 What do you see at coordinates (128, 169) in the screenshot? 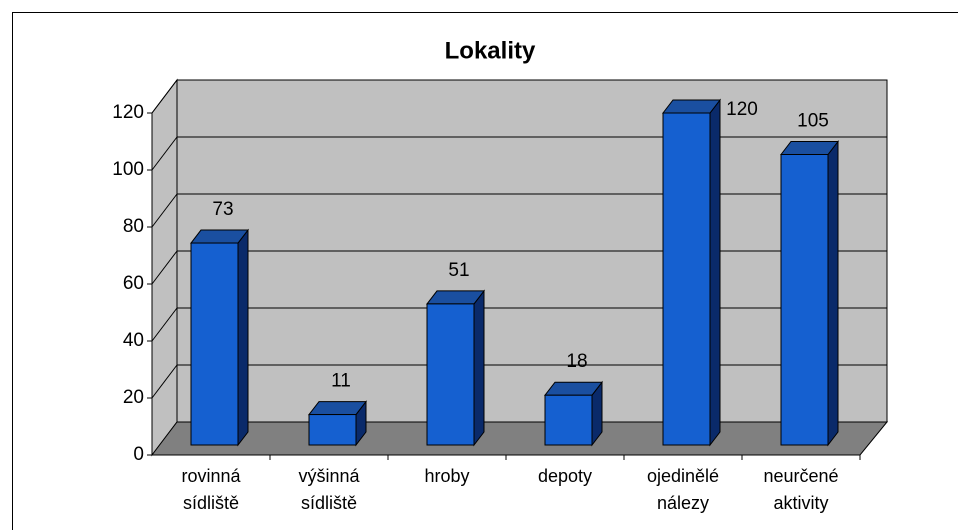
I see `y-tick-label: 100` at bounding box center [128, 169].